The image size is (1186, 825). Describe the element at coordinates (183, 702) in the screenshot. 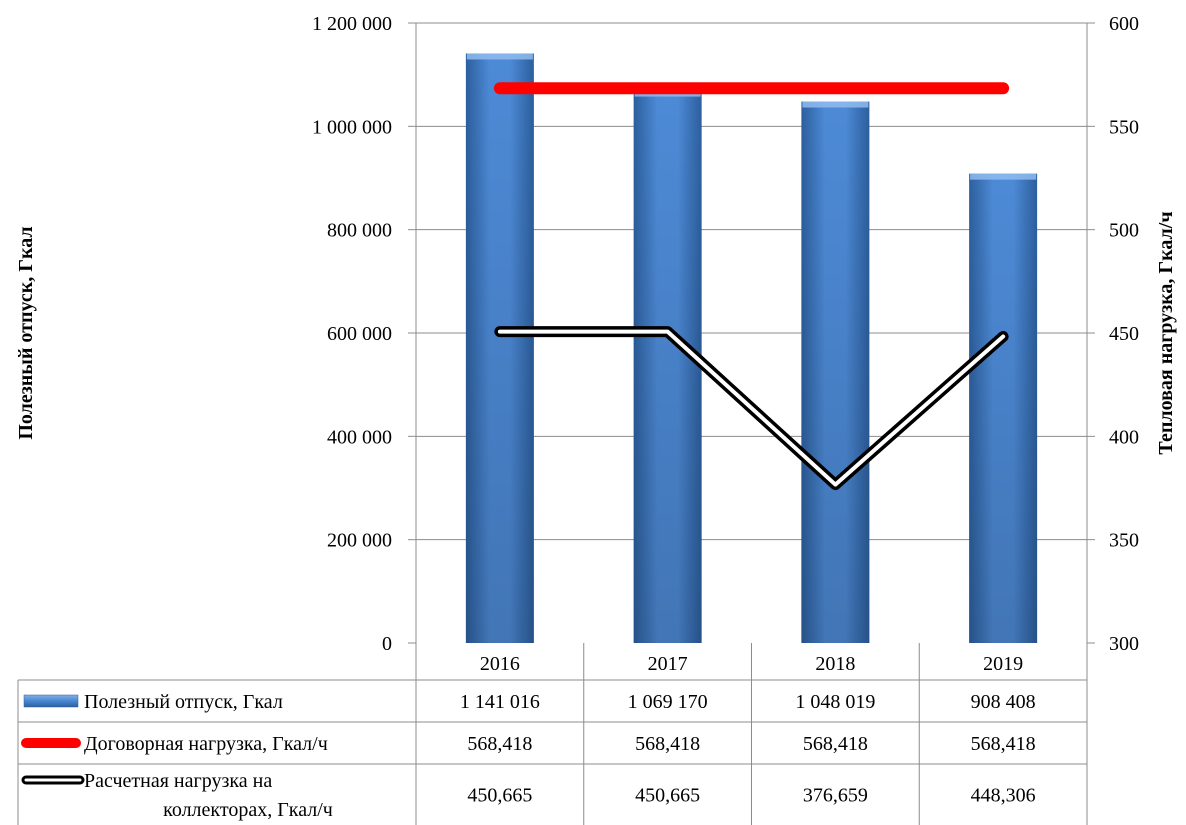

I see `legend-label: Полезный отпуск, Гкал` at that location.